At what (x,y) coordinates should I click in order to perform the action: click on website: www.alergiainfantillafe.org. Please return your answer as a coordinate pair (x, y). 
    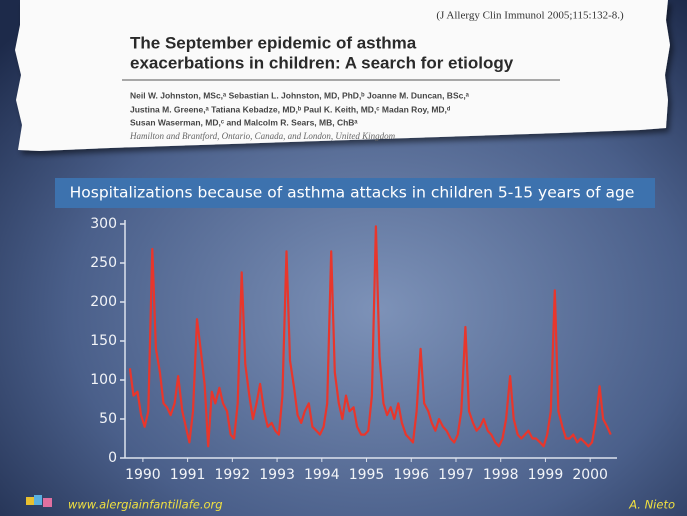
    Looking at the image, I should click on (145, 505).